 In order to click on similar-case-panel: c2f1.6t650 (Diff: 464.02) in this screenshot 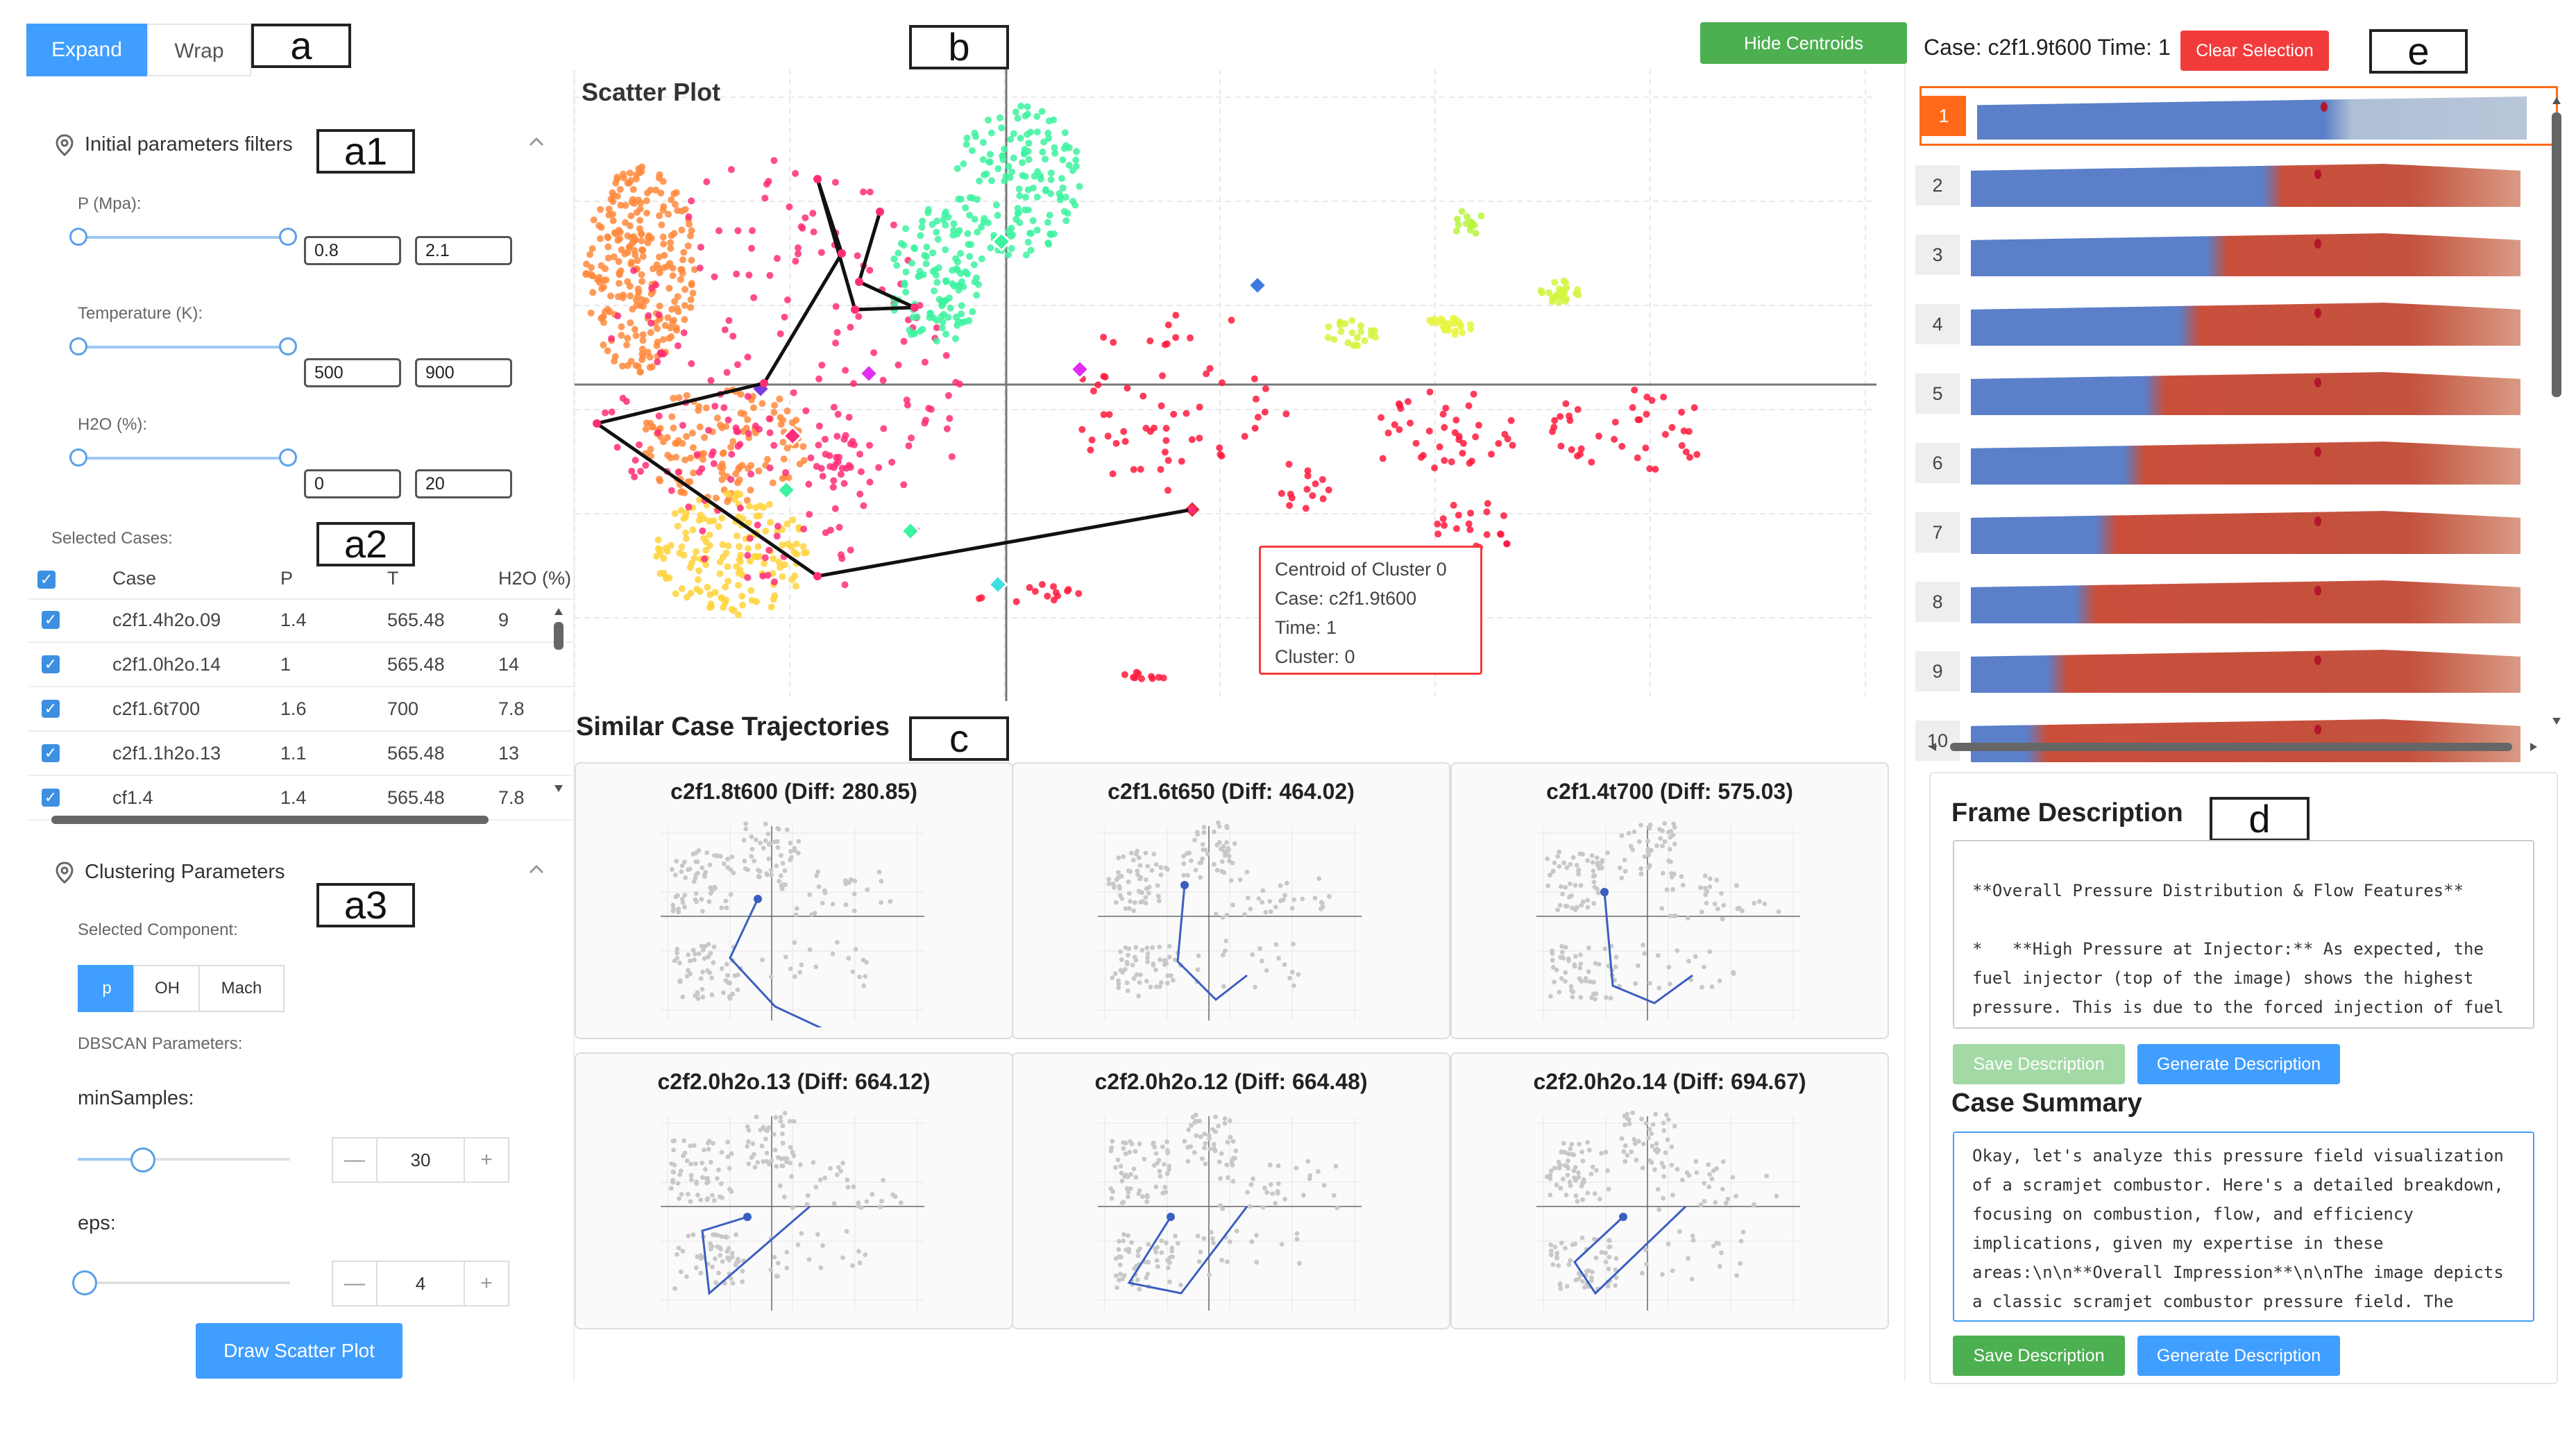, I will do `click(1231, 900)`.